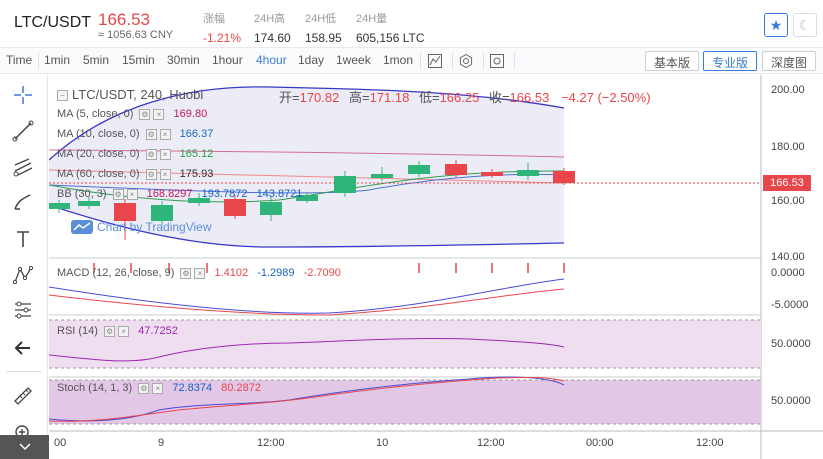  I want to click on ruler-icon, so click(23, 396).